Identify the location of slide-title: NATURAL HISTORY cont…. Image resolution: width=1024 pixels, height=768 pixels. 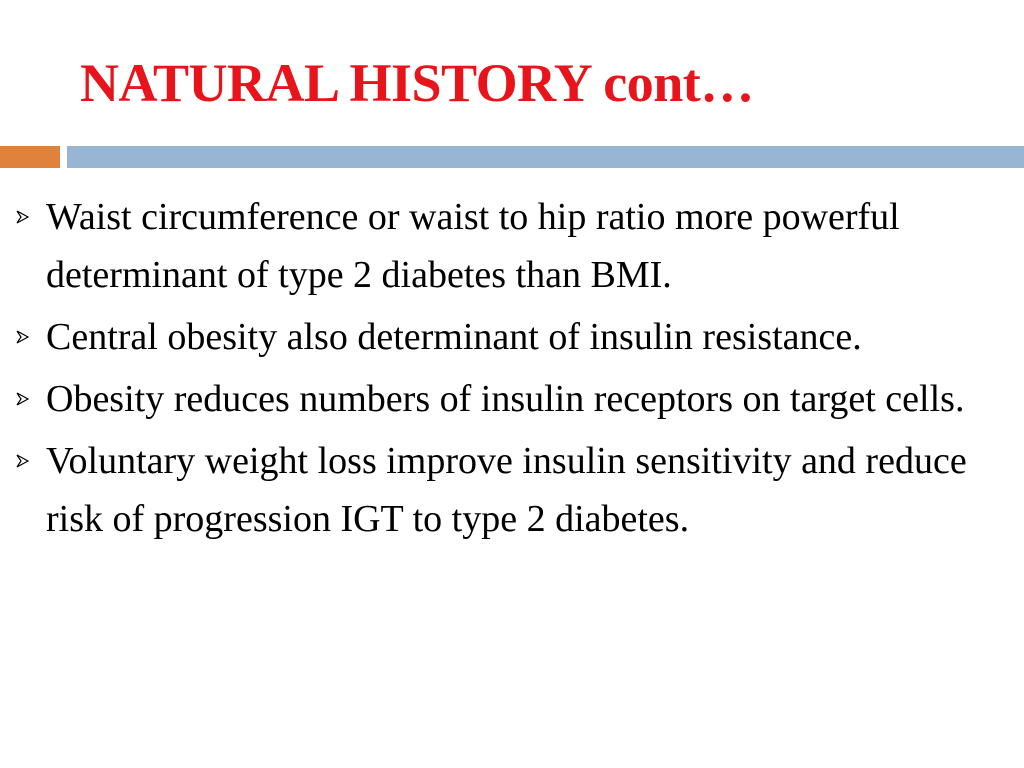
(417, 83).